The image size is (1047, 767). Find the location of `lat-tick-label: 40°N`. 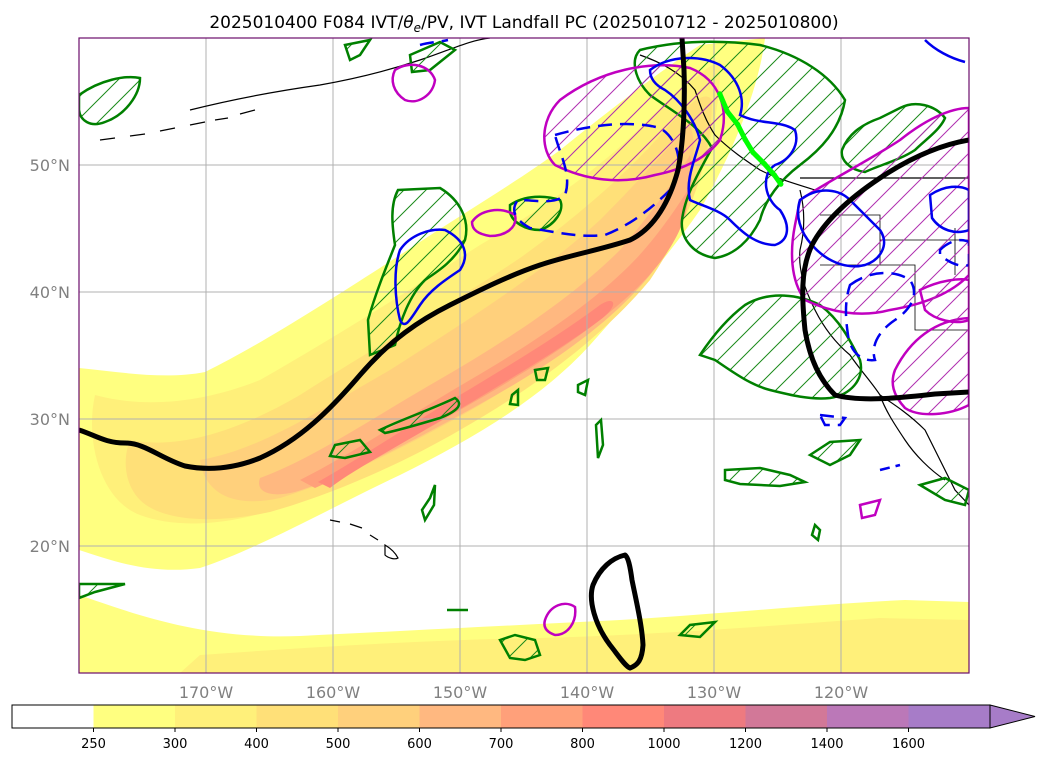

lat-tick-label: 40°N is located at coordinates (50, 292).